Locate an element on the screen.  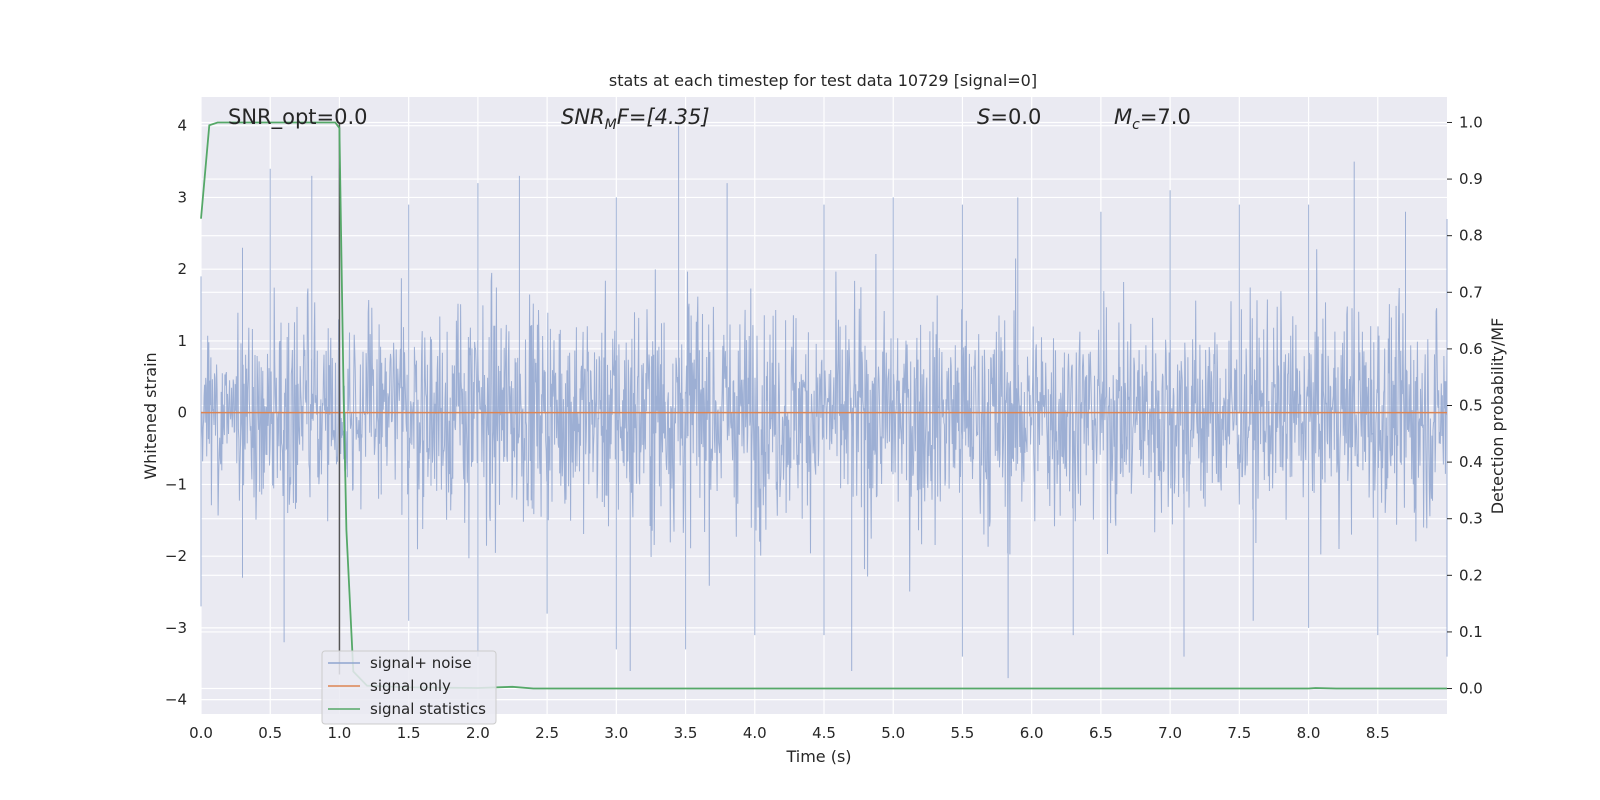
annotation-mc-sub: c is located at coordinates (1136, 125).